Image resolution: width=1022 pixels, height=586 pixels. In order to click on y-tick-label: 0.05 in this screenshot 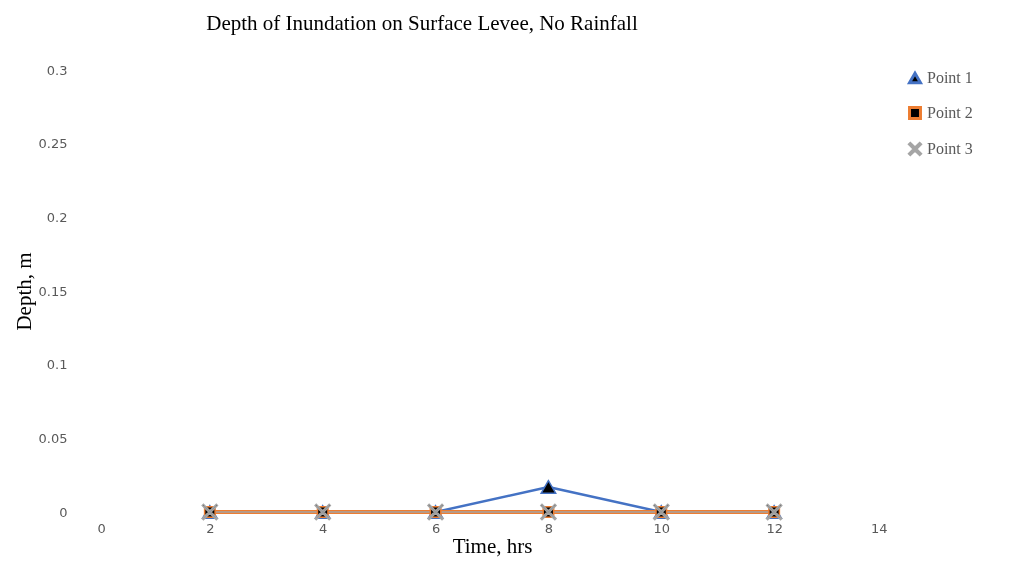, I will do `click(53, 438)`.